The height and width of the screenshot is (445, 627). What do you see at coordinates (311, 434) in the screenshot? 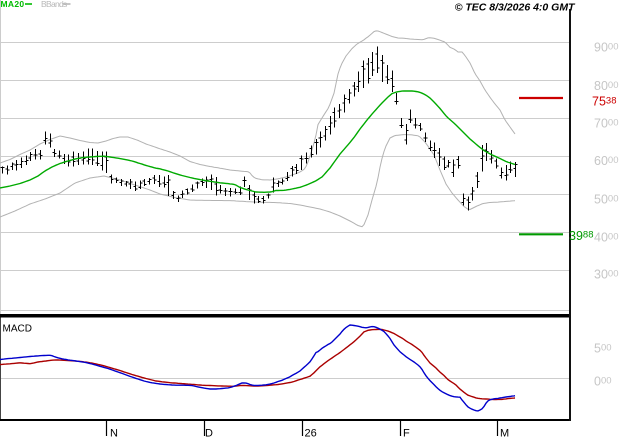
I see `svg-text: 26` at bounding box center [311, 434].